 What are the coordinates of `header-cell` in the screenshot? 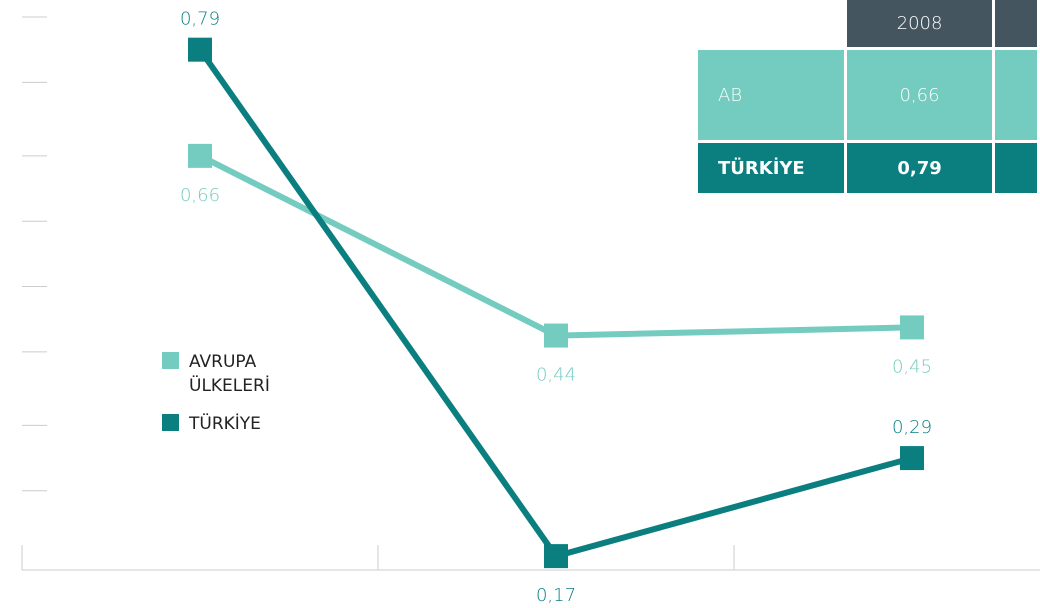 It's located at (1016, 25).